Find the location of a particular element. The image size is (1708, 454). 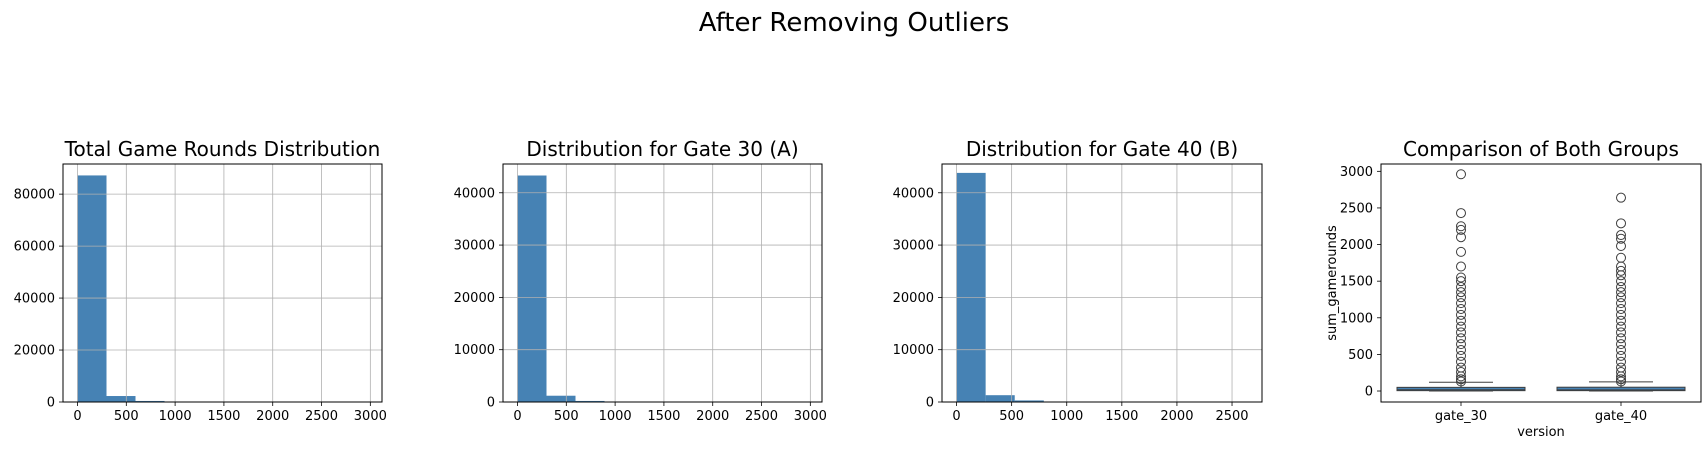

x-axis-label: version is located at coordinates (1541, 432).